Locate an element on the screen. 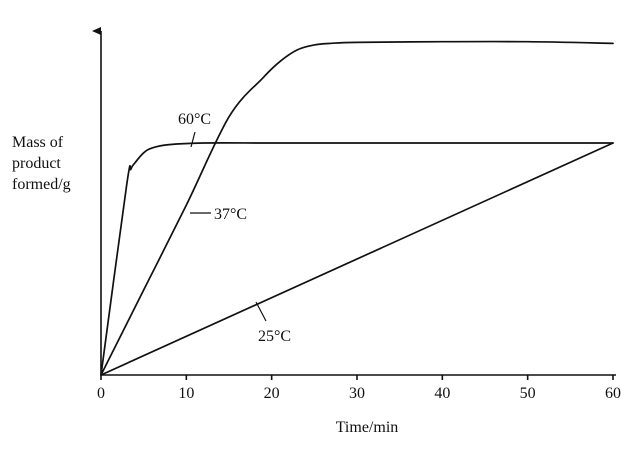 This screenshot has height=461, width=637. x-tick-label: 50 is located at coordinates (528, 393).